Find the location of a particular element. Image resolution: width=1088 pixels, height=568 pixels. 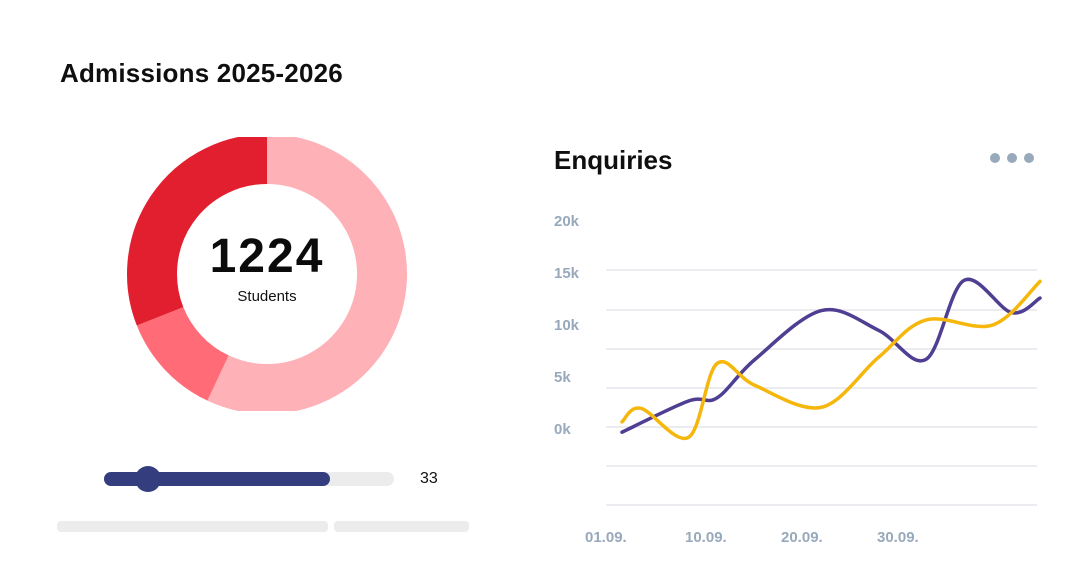

donut-svg is located at coordinates (267, 274).